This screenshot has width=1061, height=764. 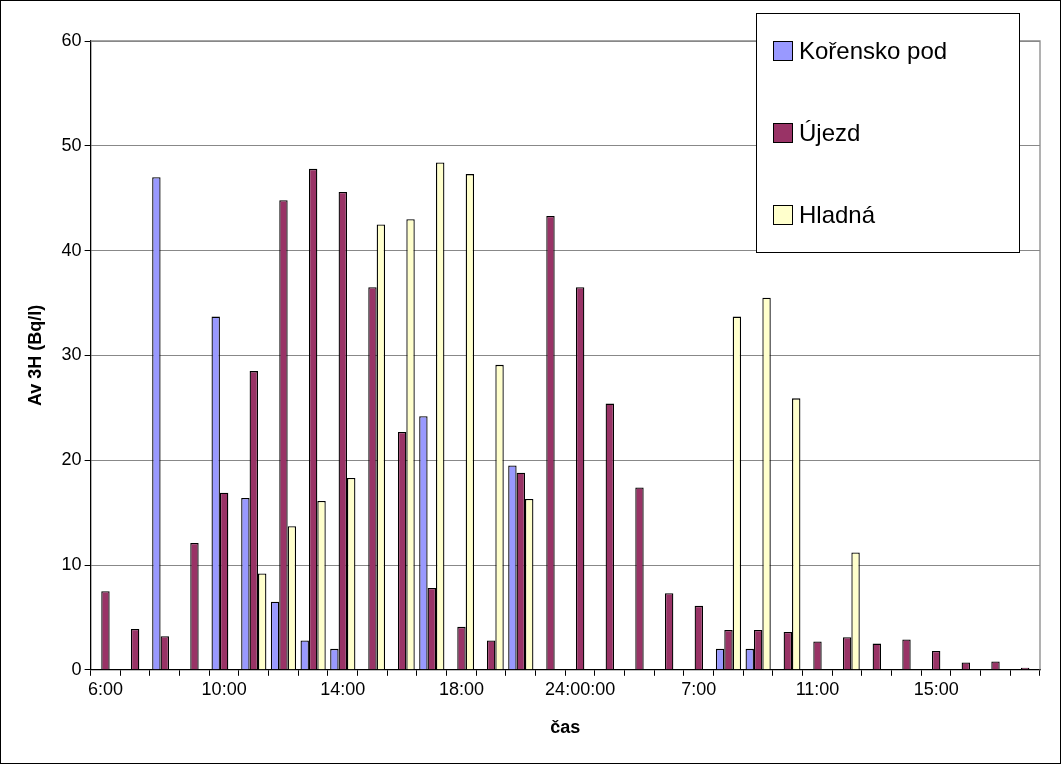 What do you see at coordinates (71, 563) in the screenshot?
I see `y-tick-label: 10` at bounding box center [71, 563].